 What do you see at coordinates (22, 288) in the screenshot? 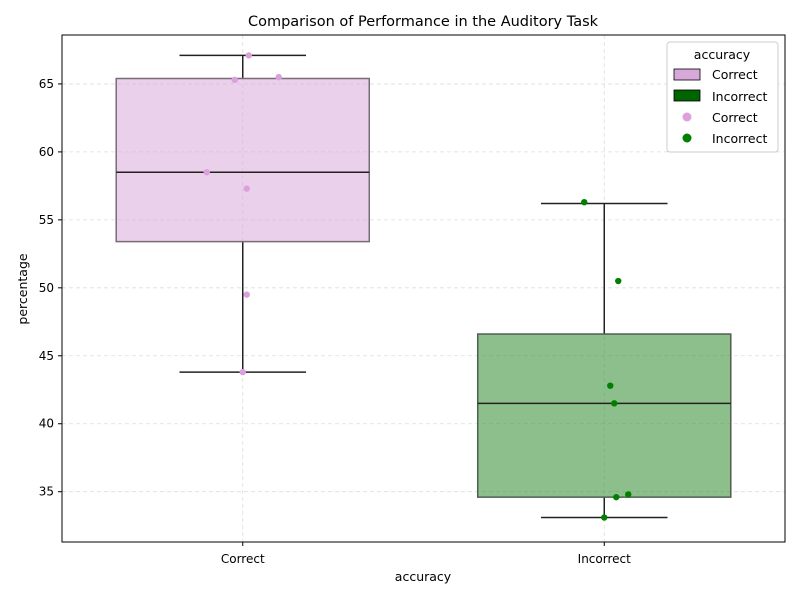
I see `y-axis-label: percentage` at bounding box center [22, 288].